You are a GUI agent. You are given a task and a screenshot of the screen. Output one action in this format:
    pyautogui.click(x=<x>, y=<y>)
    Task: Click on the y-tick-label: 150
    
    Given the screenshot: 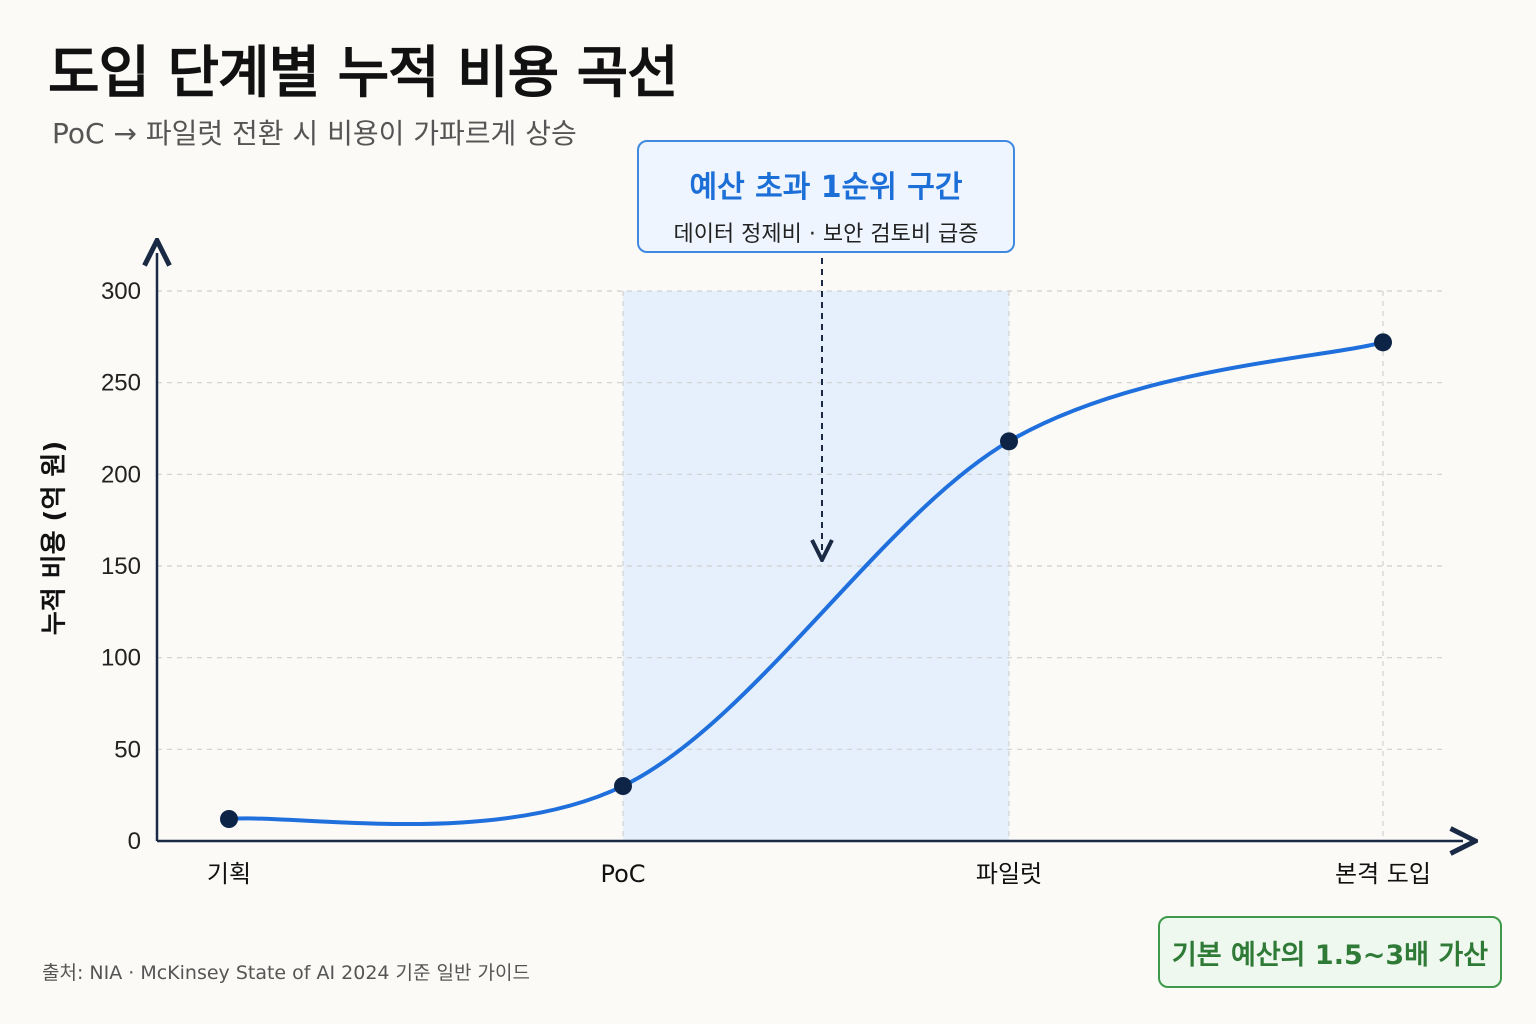 What is the action you would take?
    pyautogui.click(x=121, y=566)
    